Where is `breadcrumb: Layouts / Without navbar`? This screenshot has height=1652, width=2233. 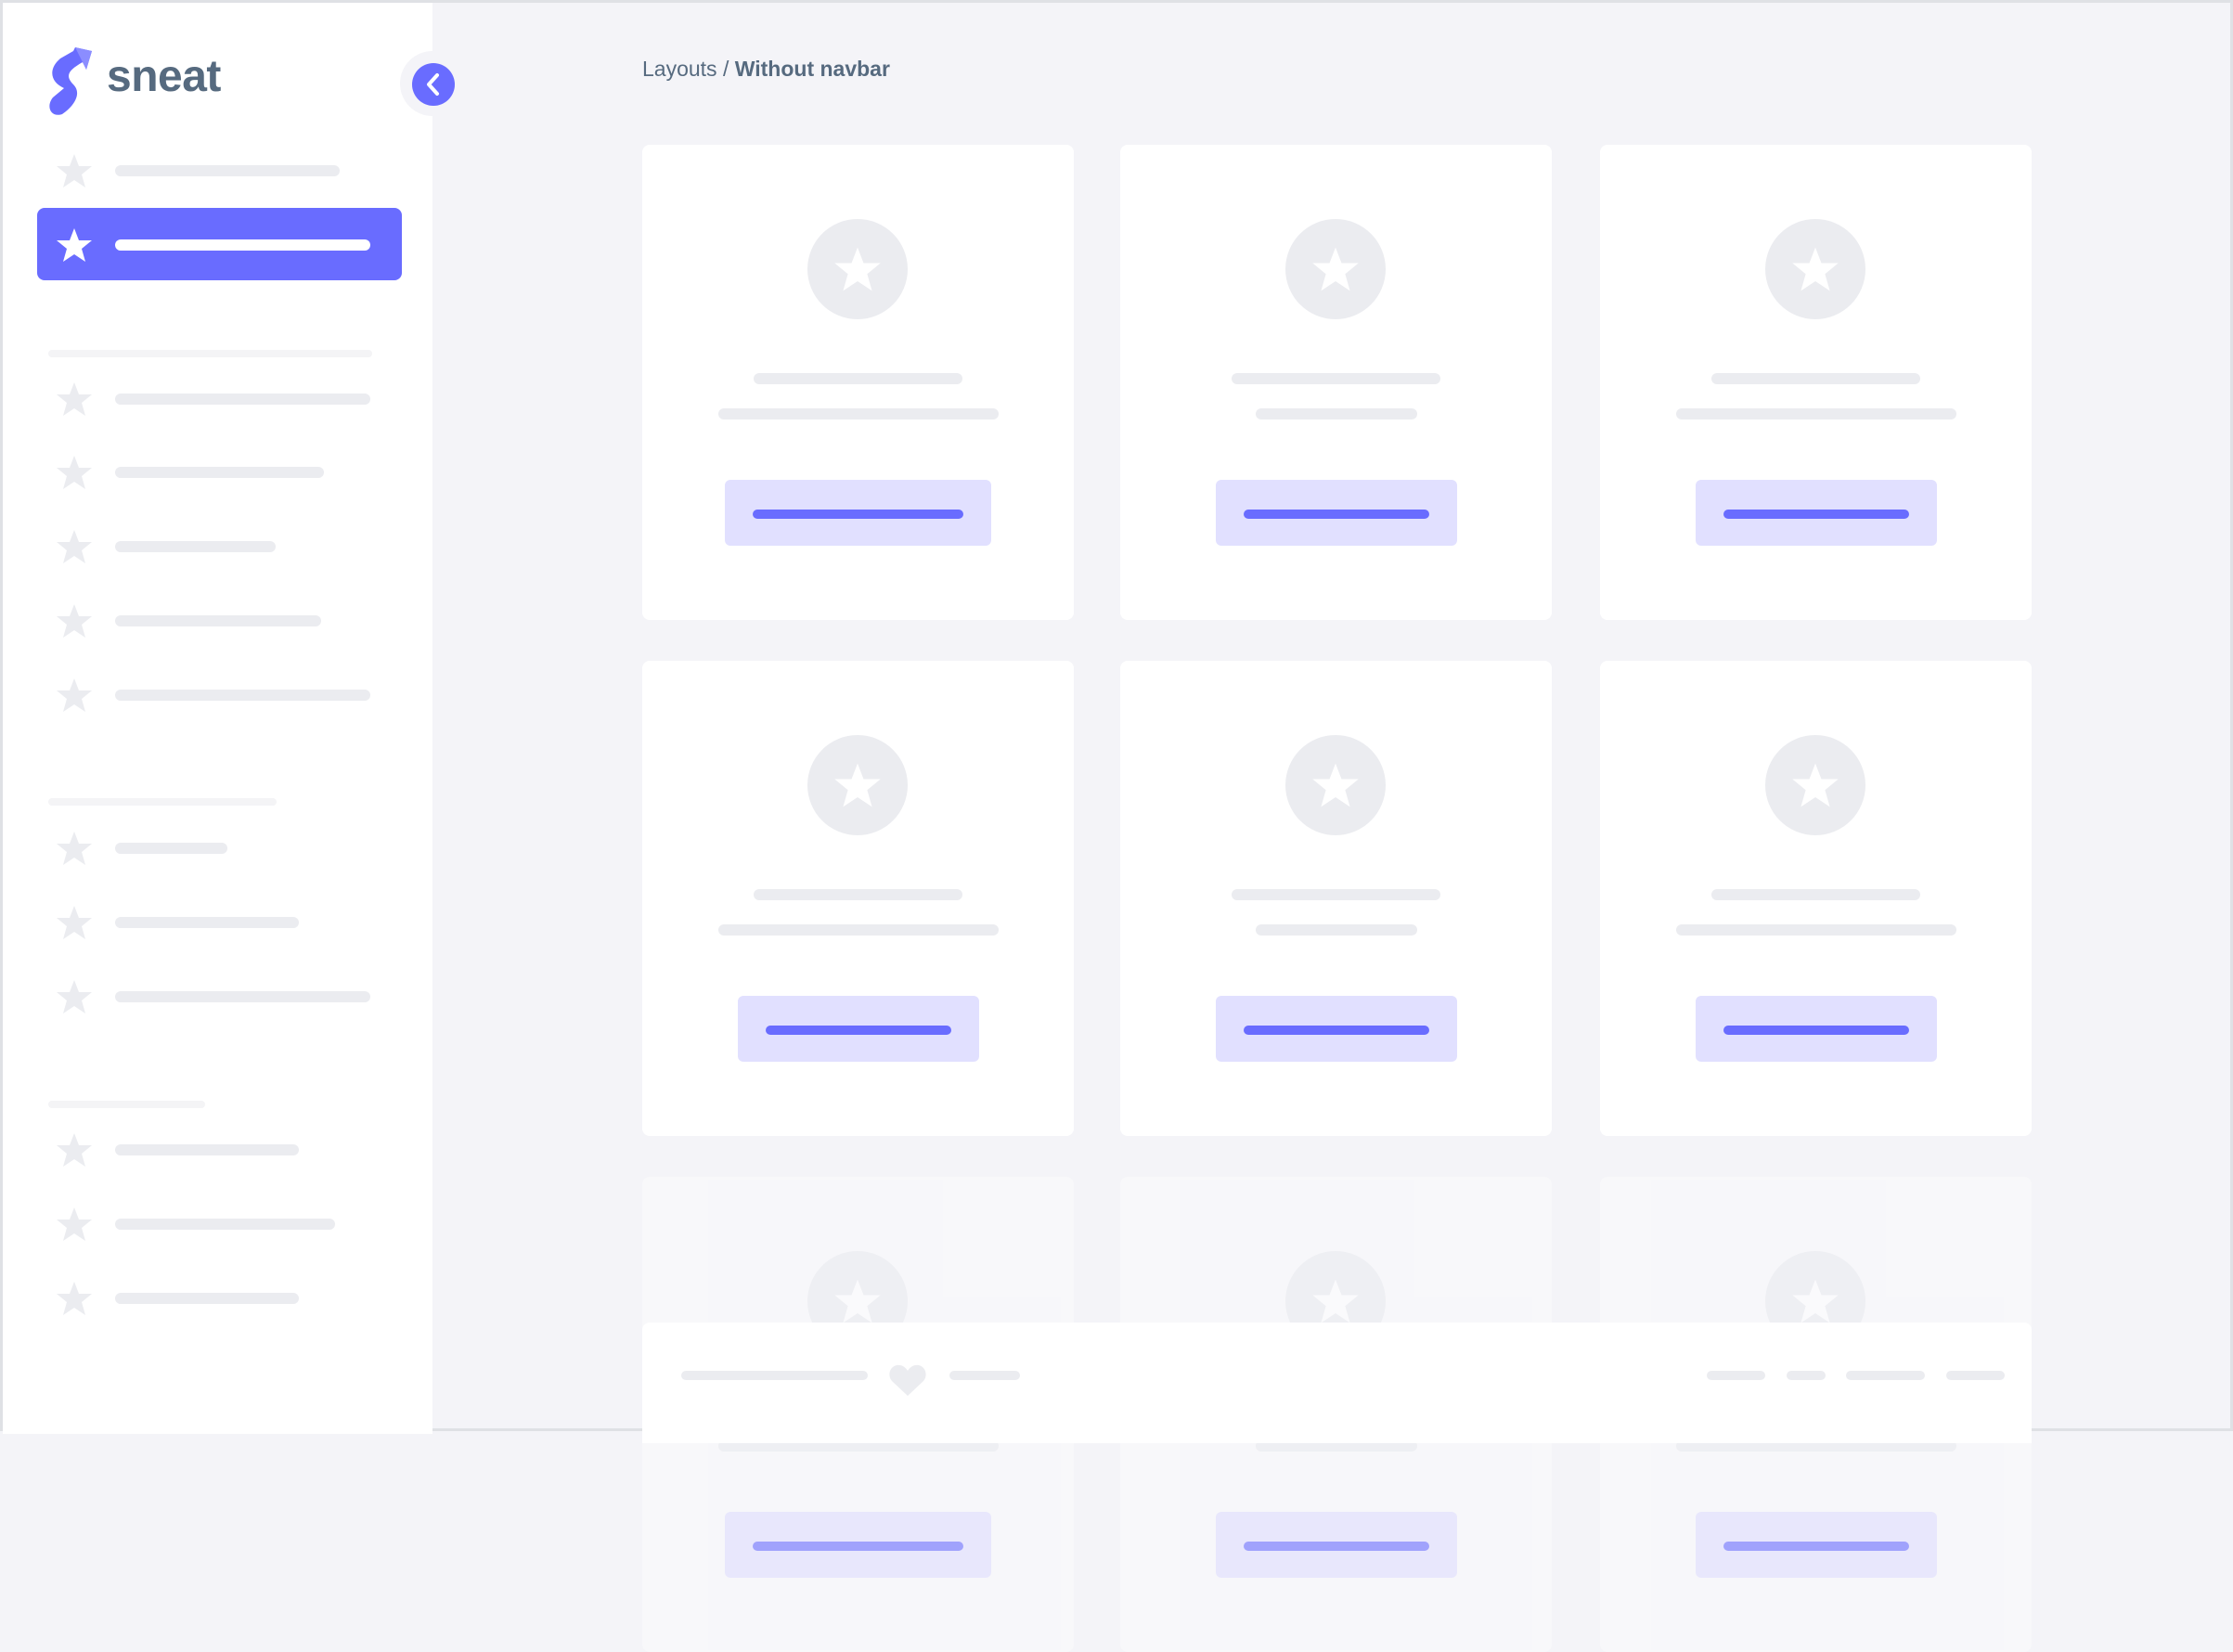
breadcrumb: Layouts / Without navbar is located at coordinates (766, 69).